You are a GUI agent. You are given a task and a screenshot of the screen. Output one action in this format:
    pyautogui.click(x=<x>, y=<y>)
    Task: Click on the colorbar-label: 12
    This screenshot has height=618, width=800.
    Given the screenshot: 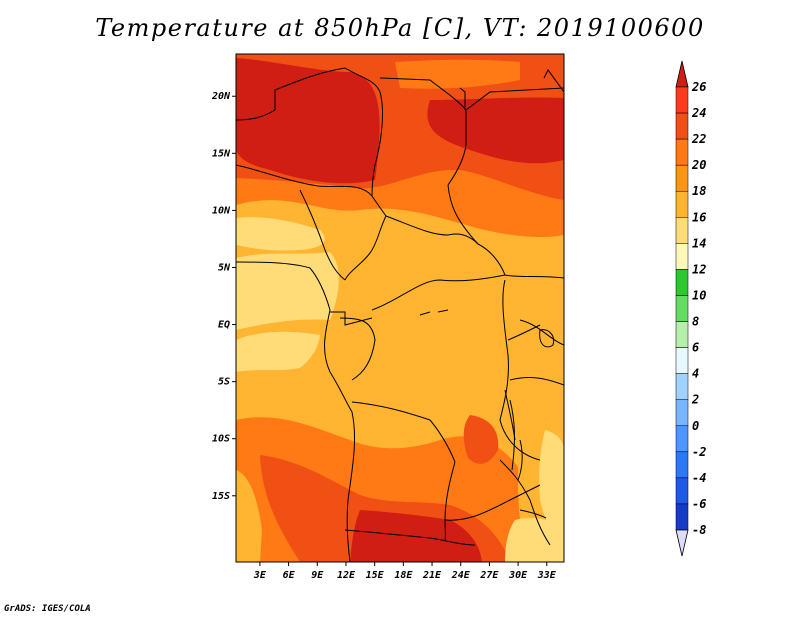 What is the action you would take?
    pyautogui.click(x=699, y=269)
    